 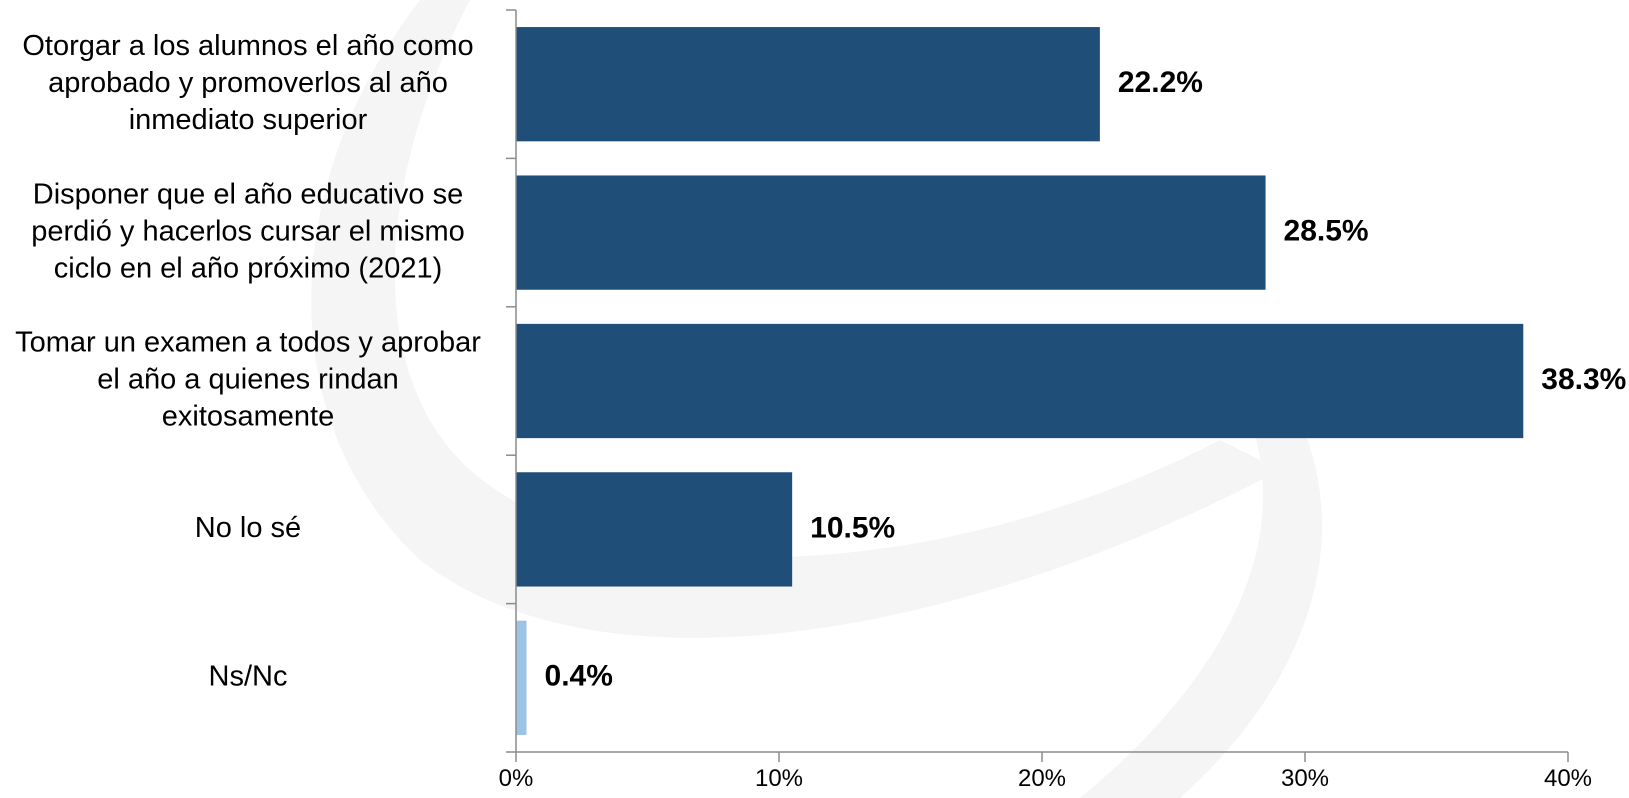 I want to click on value-label: 10.5%, so click(x=852, y=527).